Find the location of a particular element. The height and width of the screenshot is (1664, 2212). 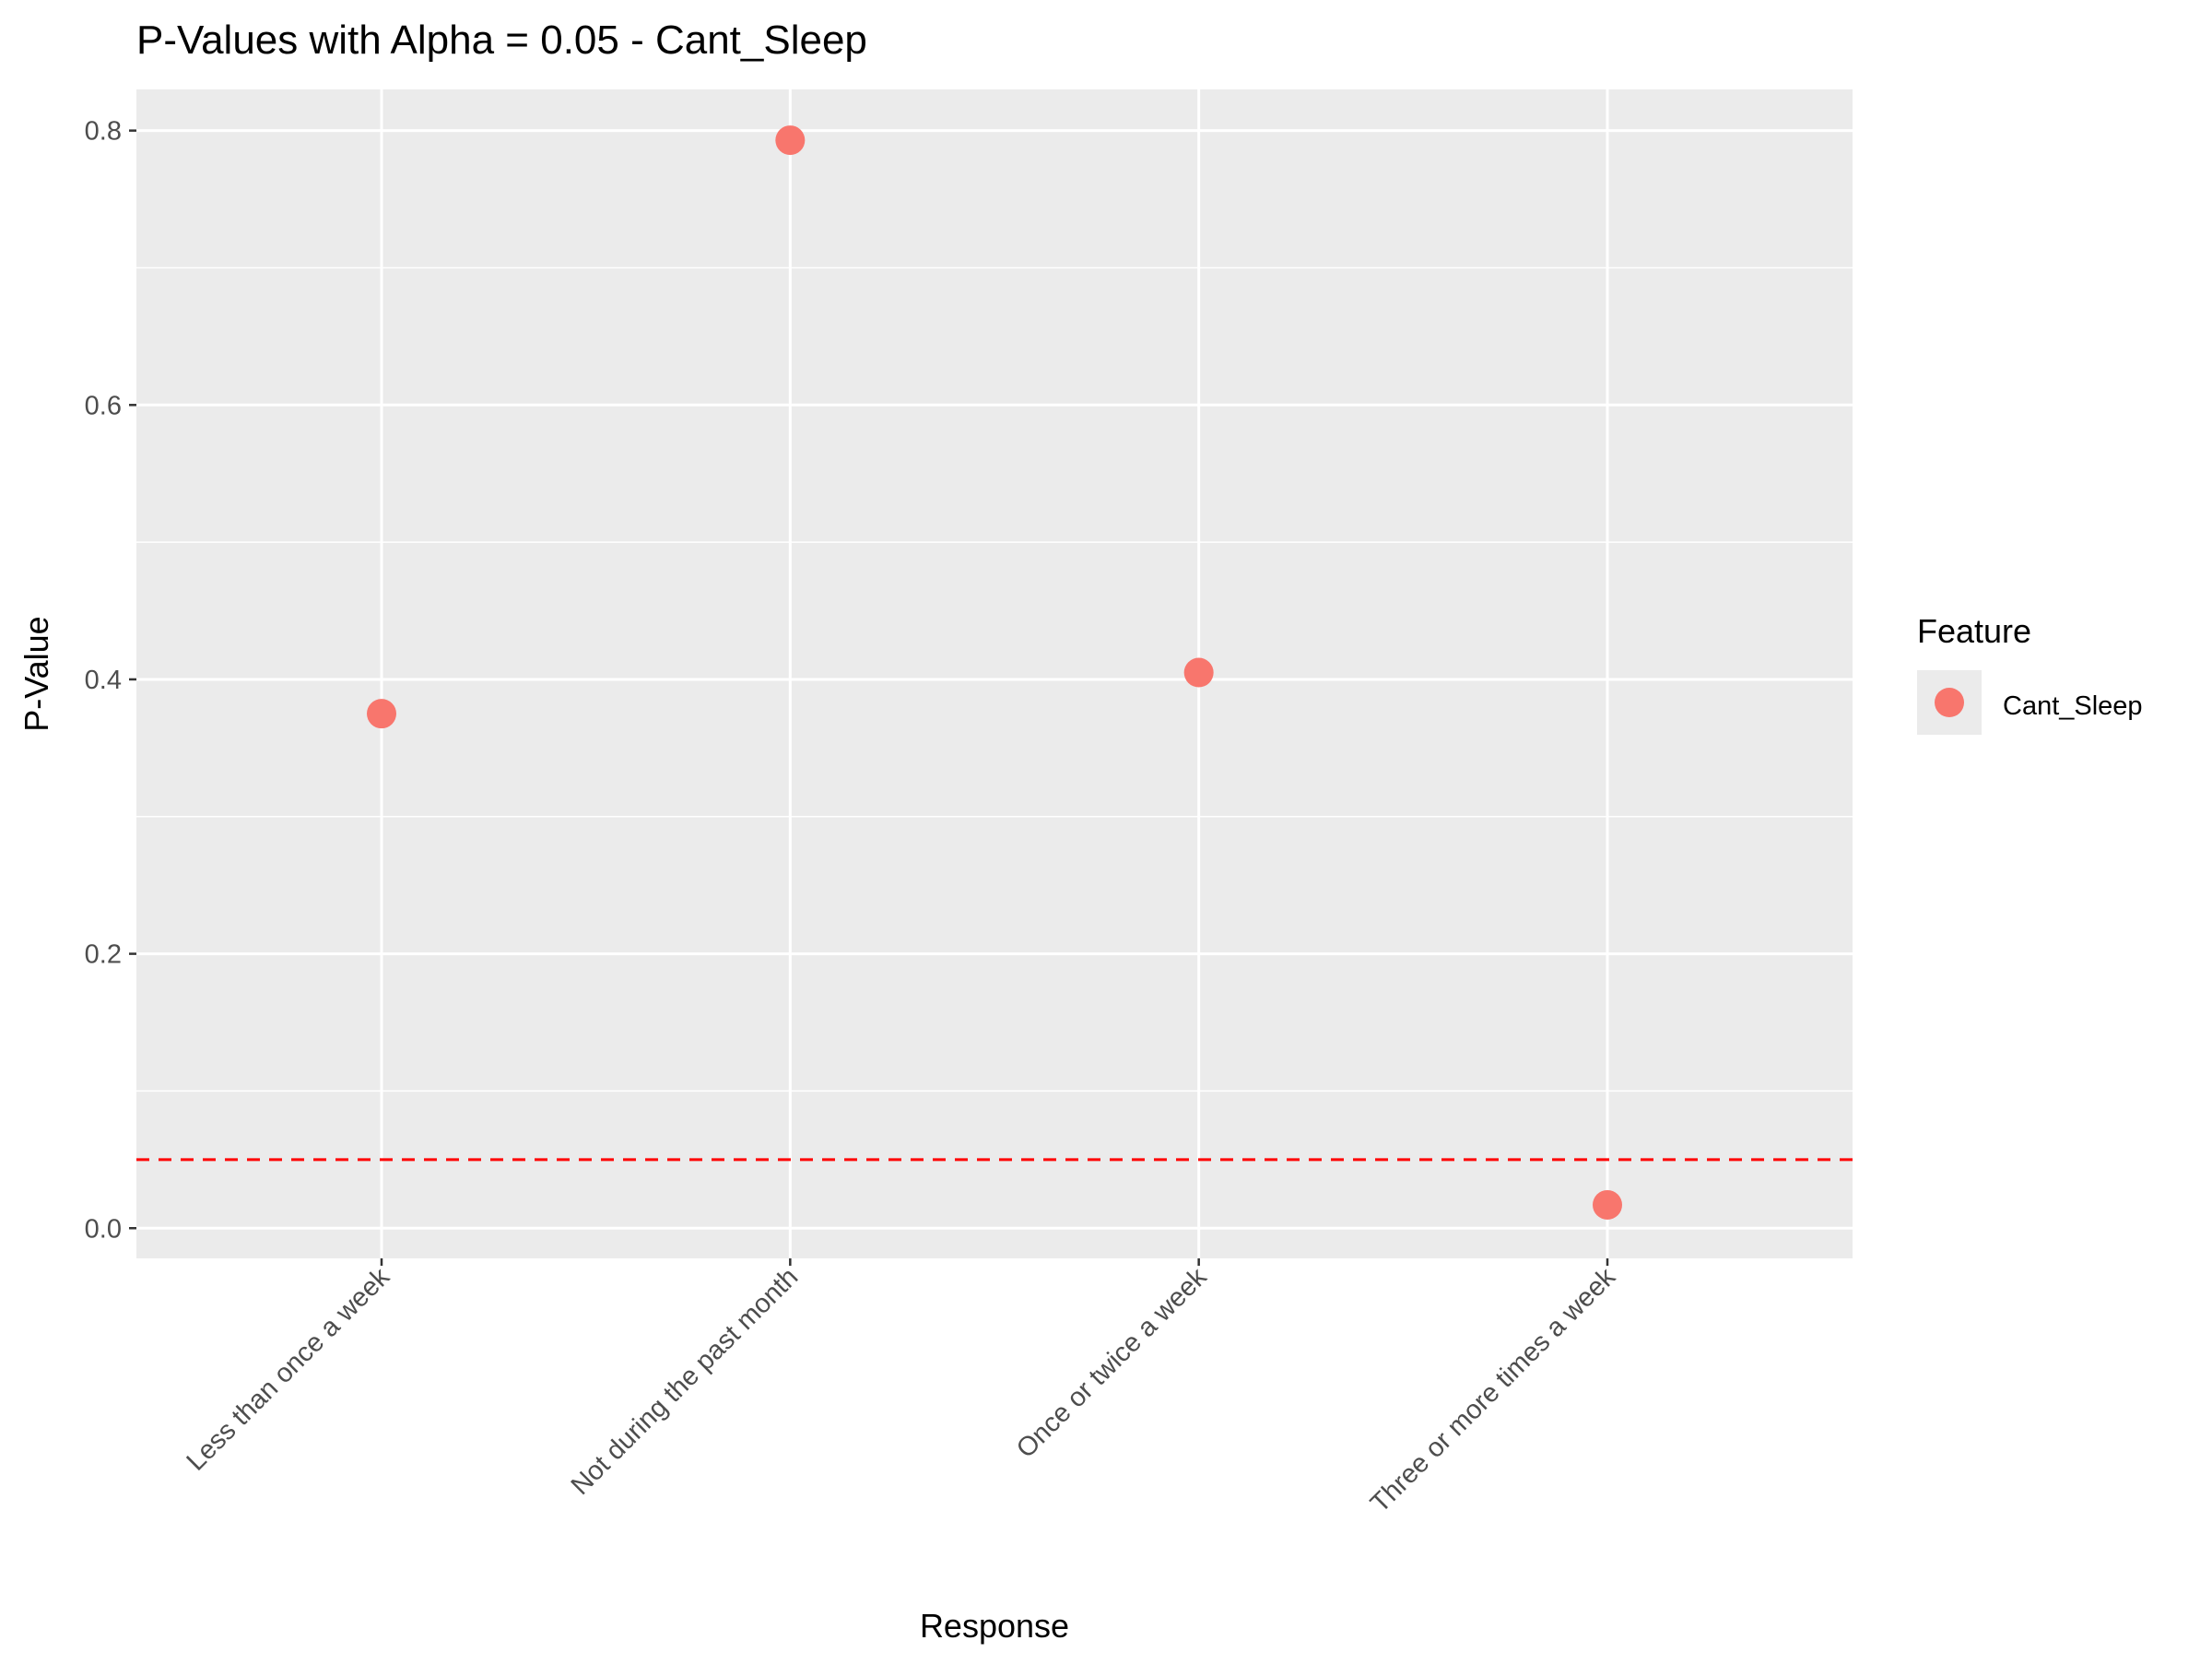

x-tick-label: Not during the past month is located at coordinates (685, 1381).